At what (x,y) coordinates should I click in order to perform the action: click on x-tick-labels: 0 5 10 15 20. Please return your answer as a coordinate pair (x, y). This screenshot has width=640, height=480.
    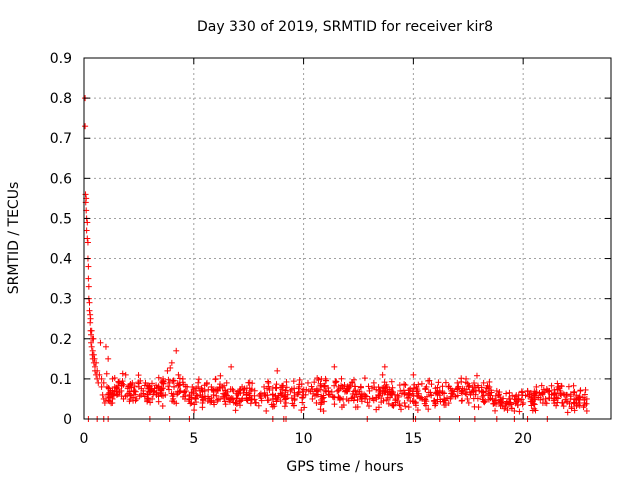
    Looking at the image, I should click on (306, 439).